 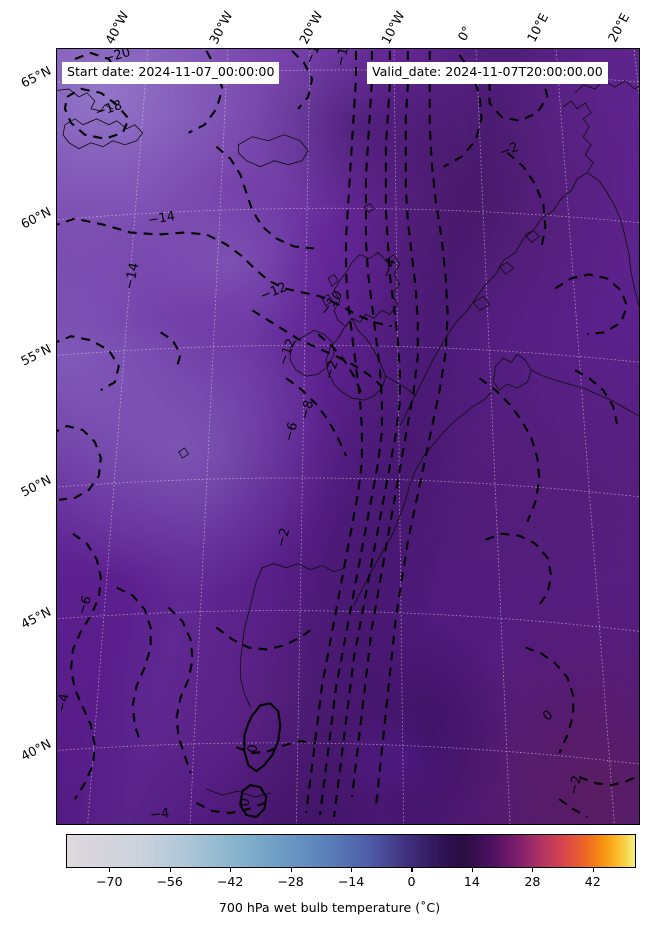 What do you see at coordinates (592, 881) in the screenshot?
I see `colorbar-tick-label: 42` at bounding box center [592, 881].